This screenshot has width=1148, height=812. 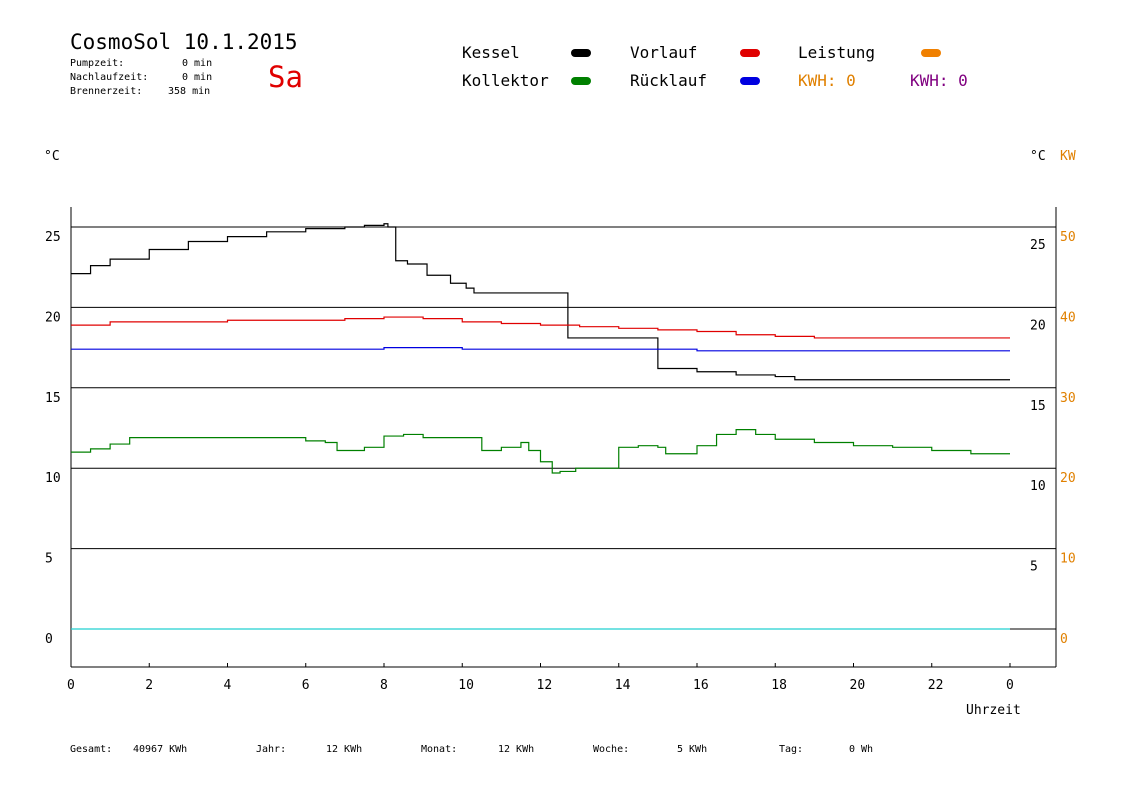 I want to click on series-line-r-cklauf, so click(x=540, y=349).